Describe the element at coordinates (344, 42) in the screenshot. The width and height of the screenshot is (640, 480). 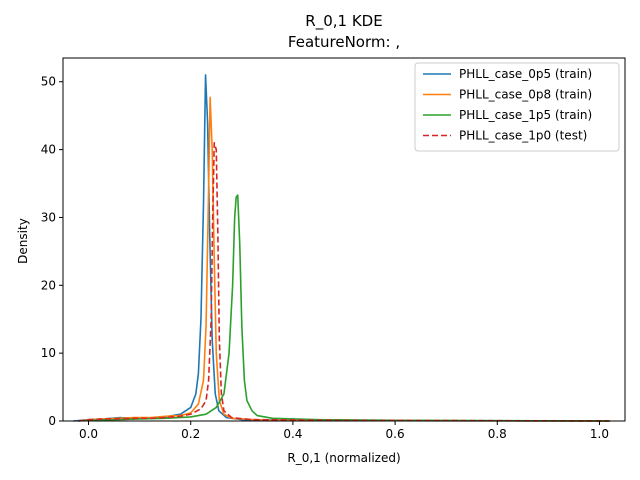
I see `chart-subtitle: FeatureNorm: ,` at that location.